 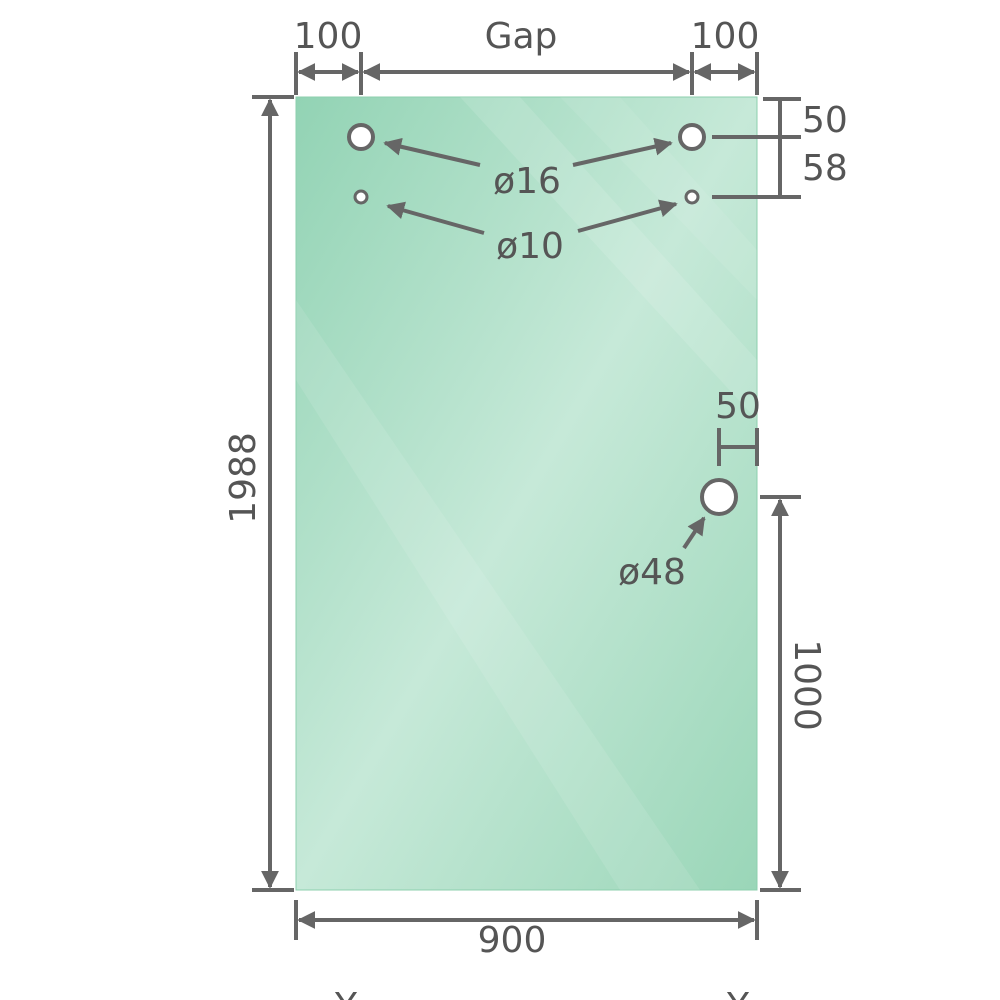 What do you see at coordinates (692, 197) in the screenshot?
I see `hole-small-right` at bounding box center [692, 197].